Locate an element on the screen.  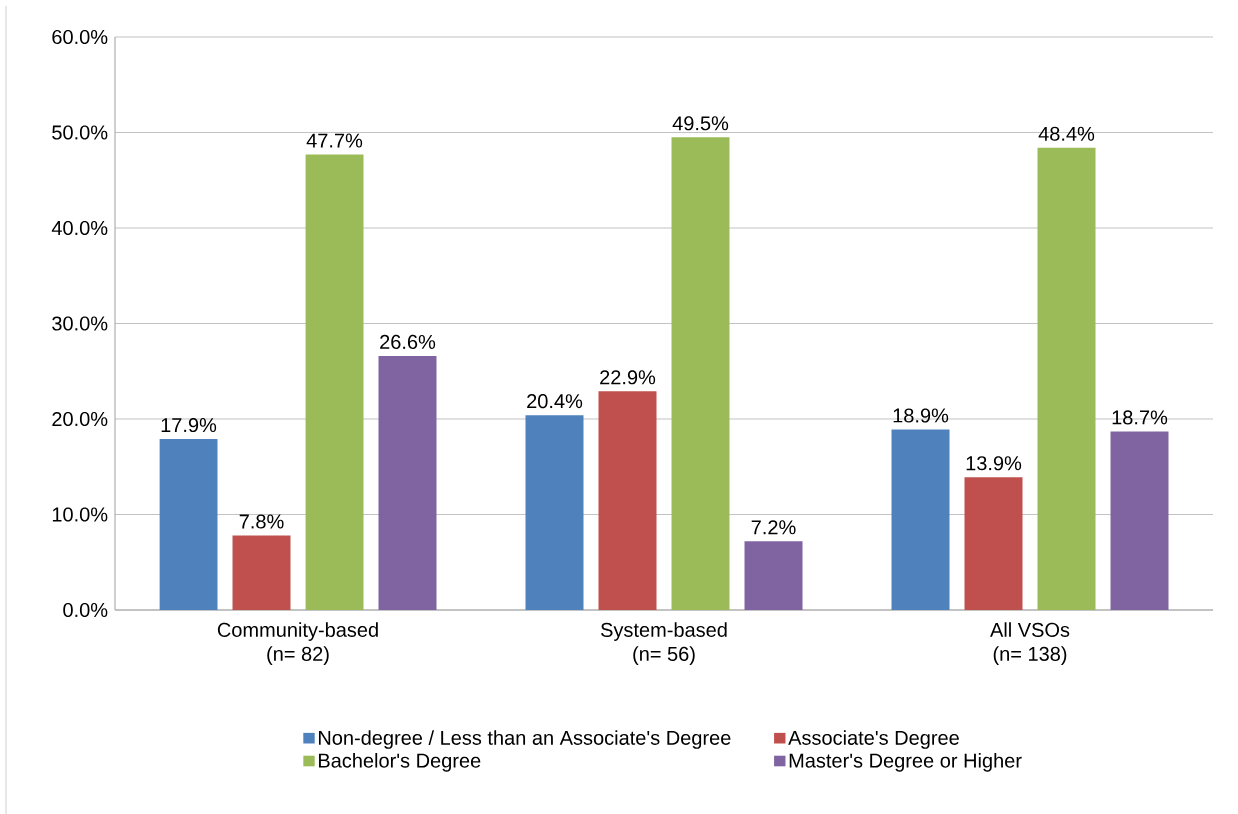
y-tick-label: 0.0% is located at coordinates (85, 610).